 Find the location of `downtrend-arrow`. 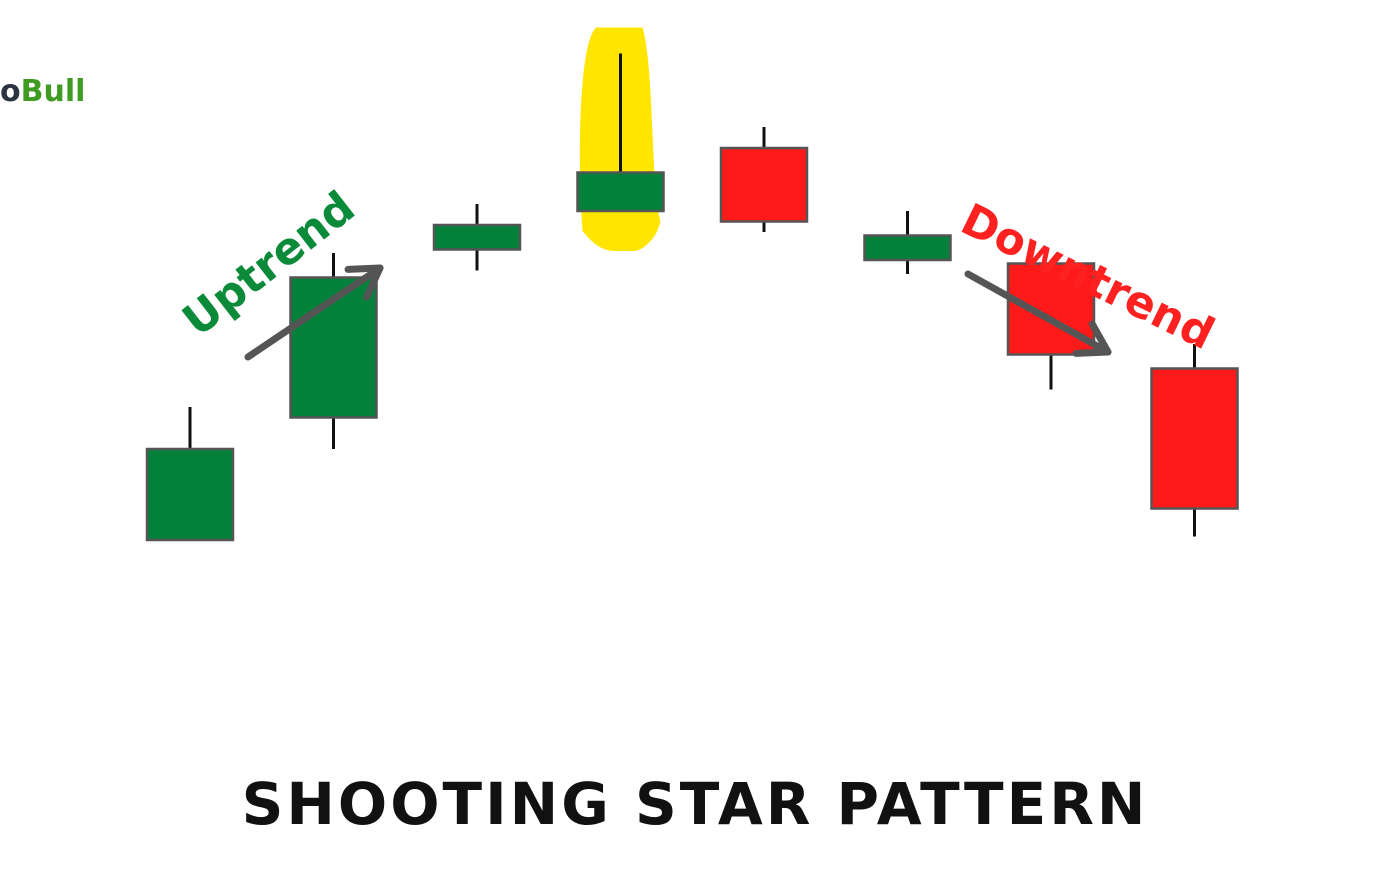

downtrend-arrow is located at coordinates (1038, 313).